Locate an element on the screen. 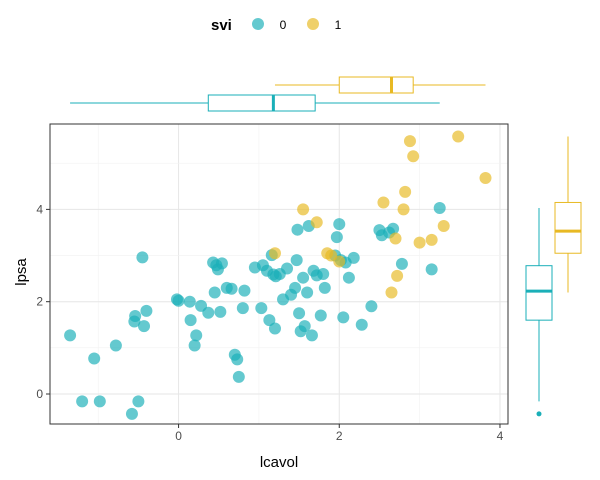 The image size is (600, 480). legend-label-1: 1 is located at coordinates (338, 25).